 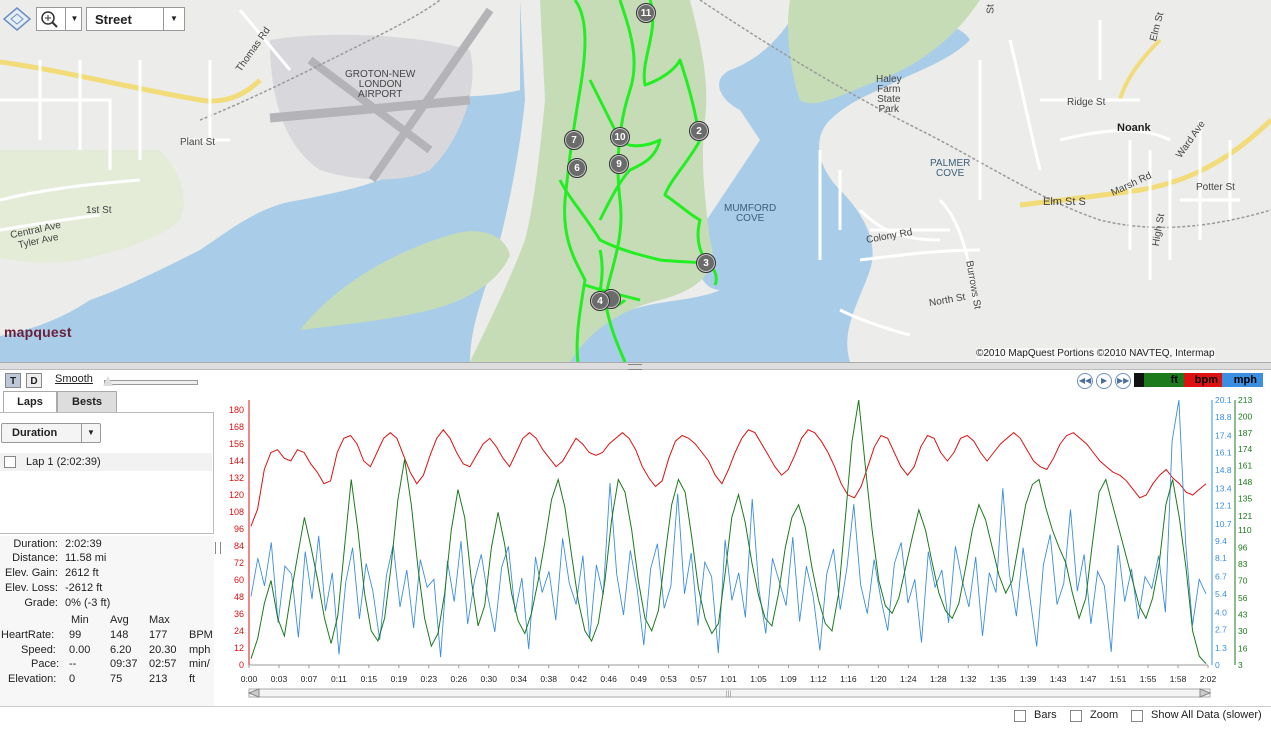 I want to click on speed-tick-label: 8.1, so click(x=1221, y=558).